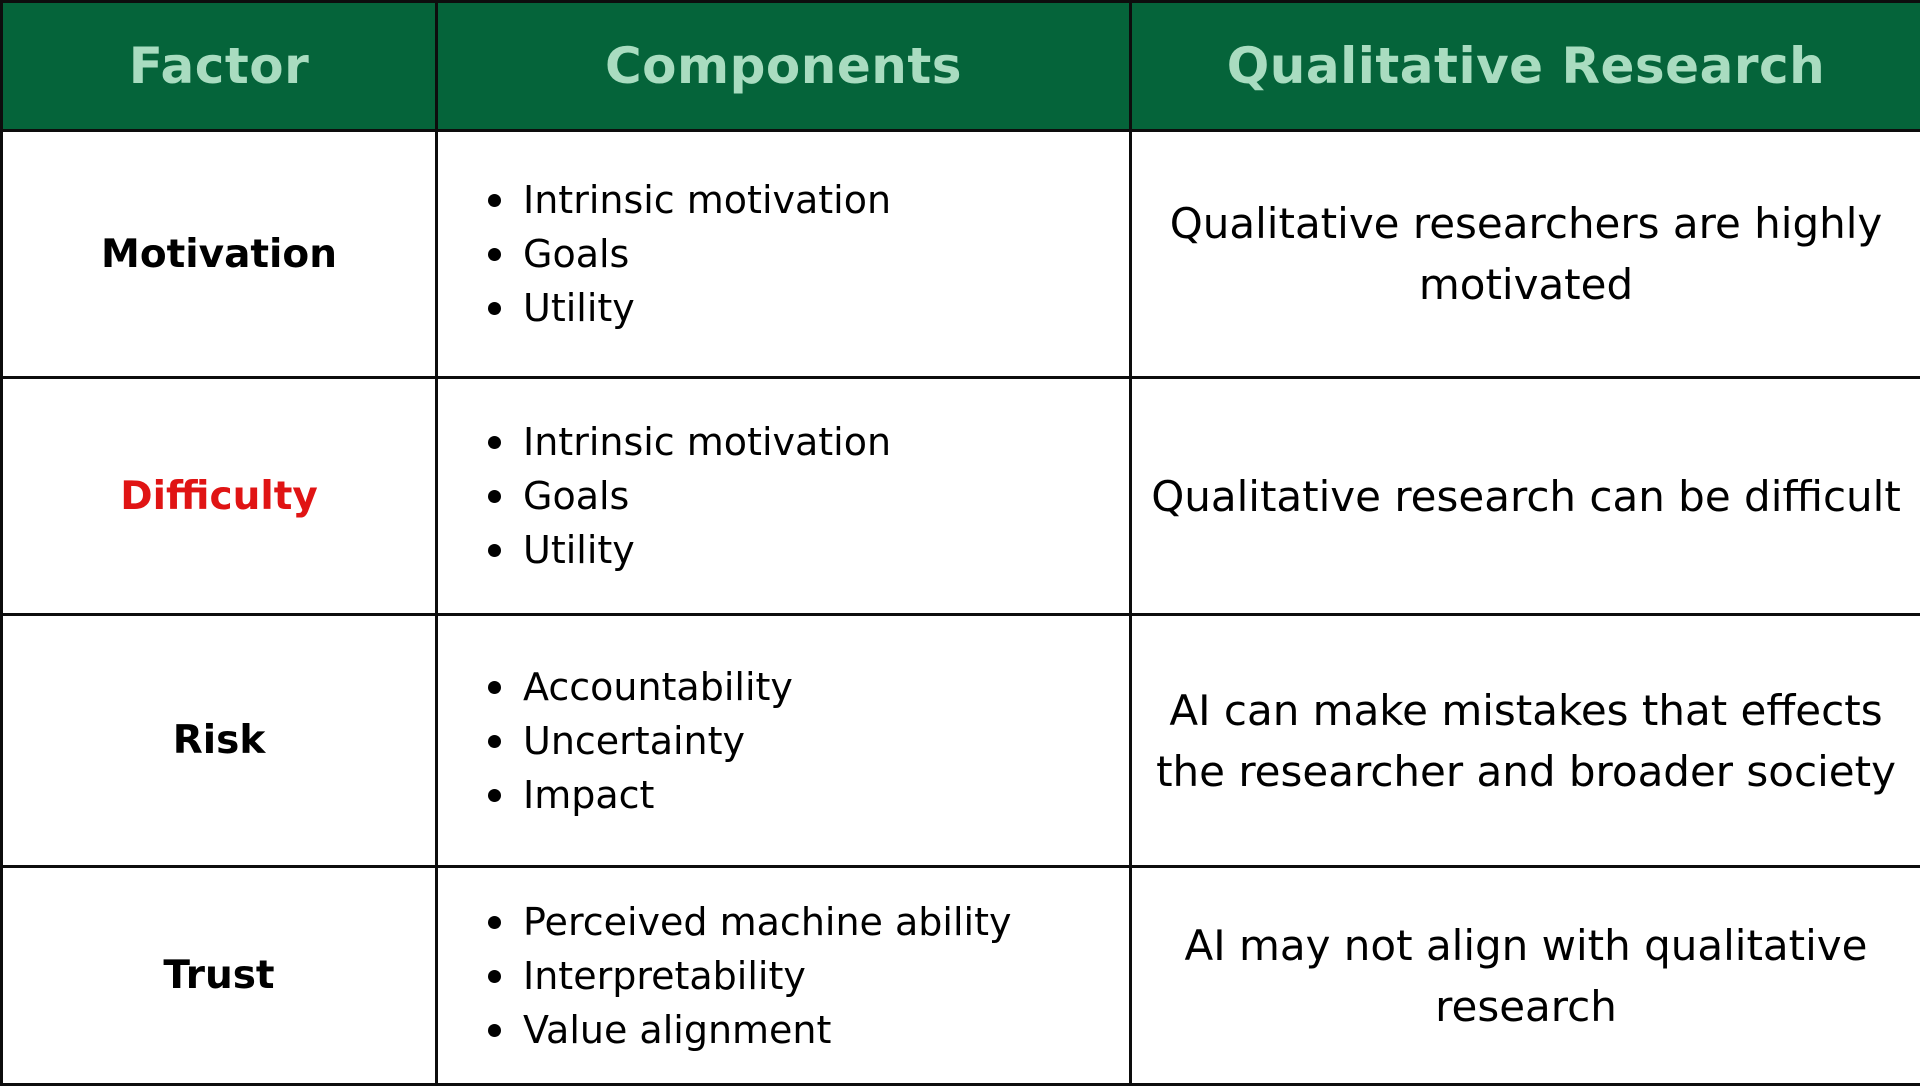 The height and width of the screenshot is (1086, 1920). I want to click on components-cell: Accountability Uncertainty Impact, so click(784, 741).